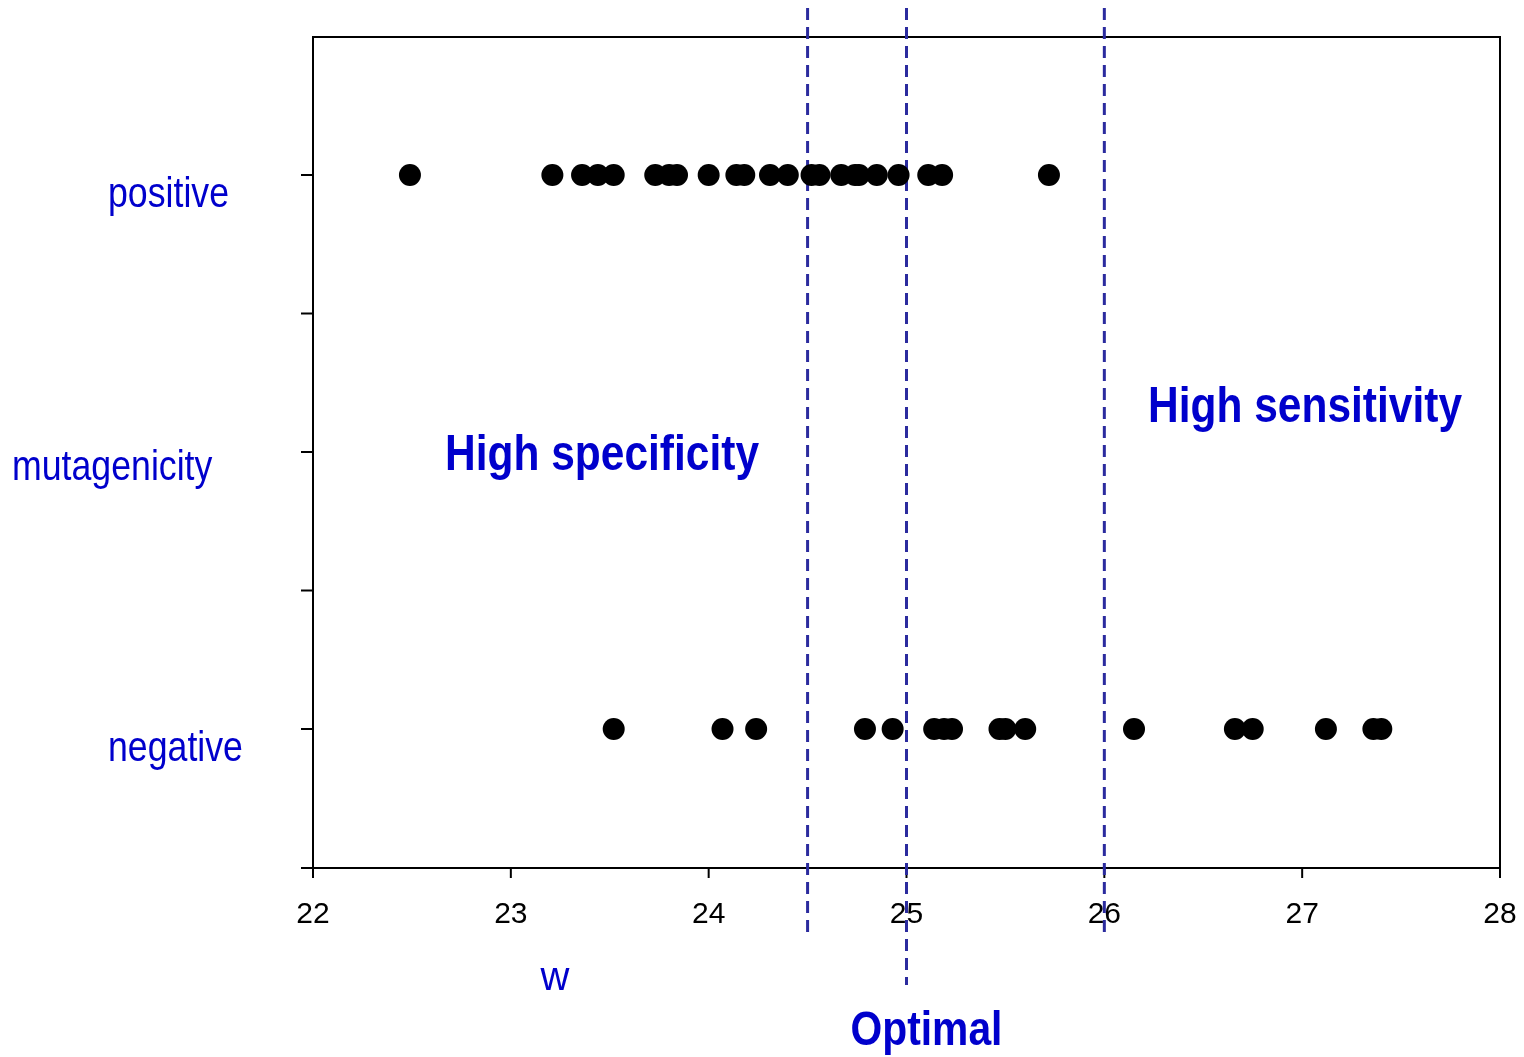  I want to click on x-tick-label: 24, so click(708, 912).